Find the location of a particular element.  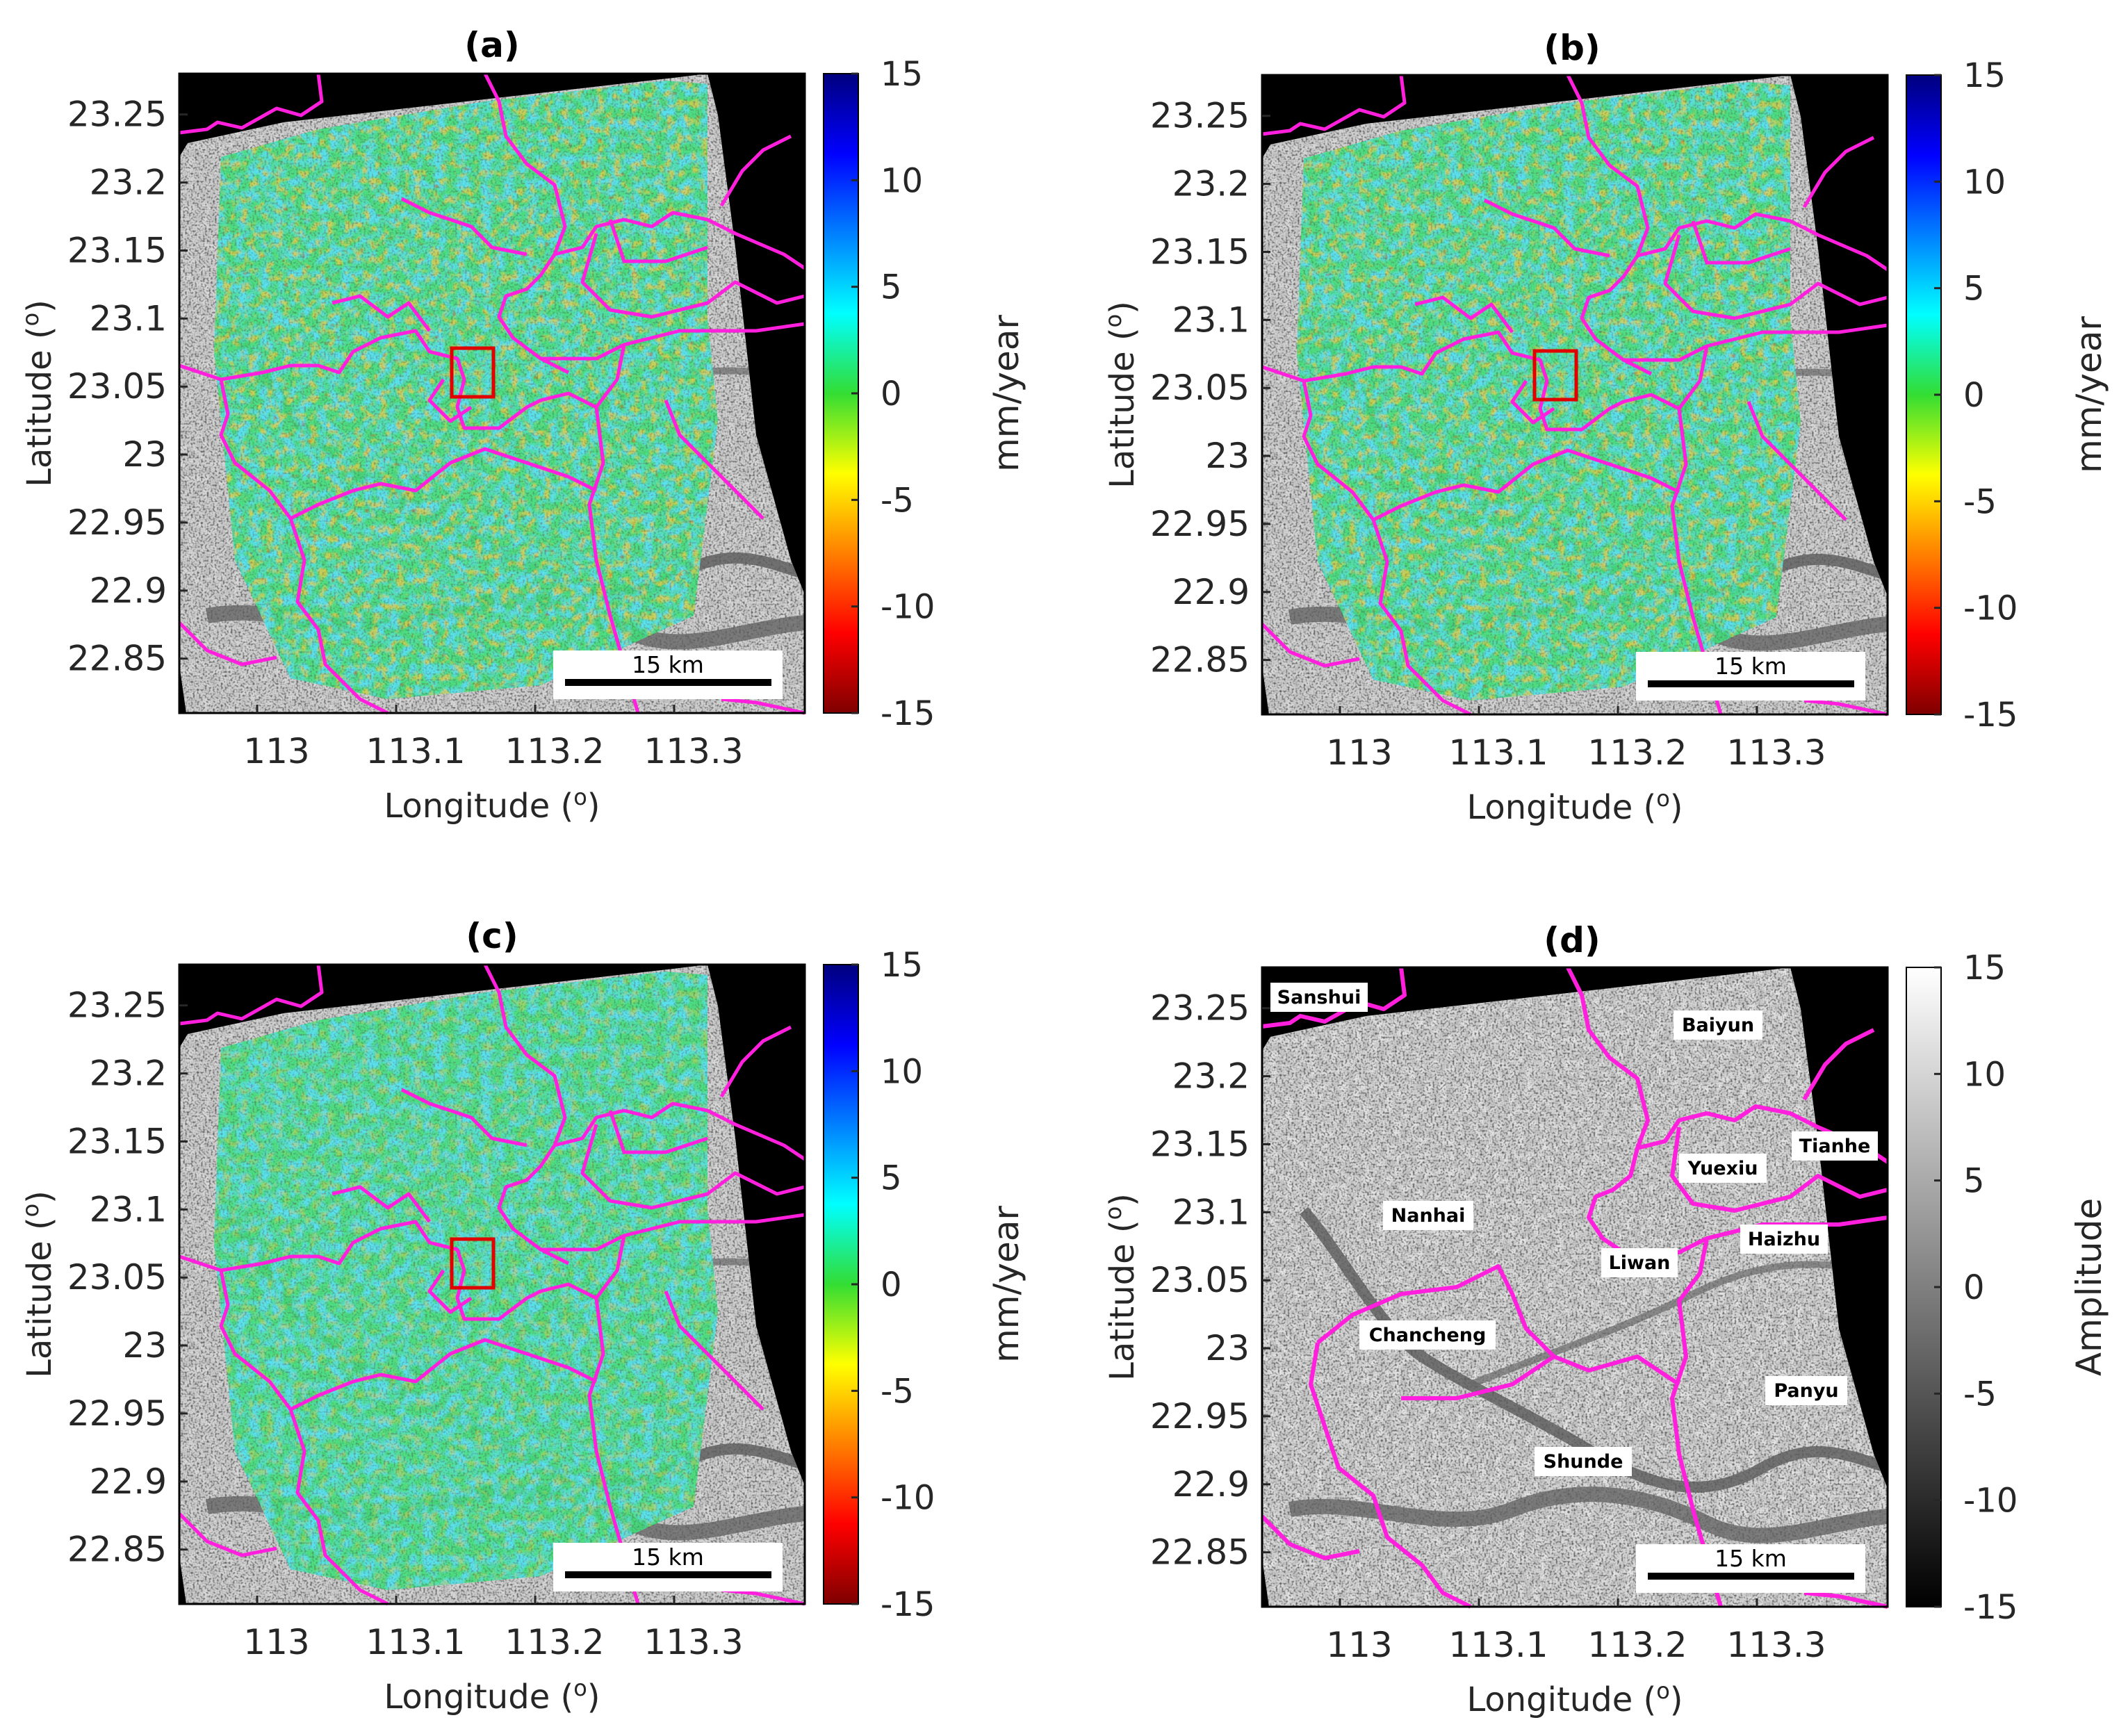

scale-bar-c: 15 km is located at coordinates (668, 1567).